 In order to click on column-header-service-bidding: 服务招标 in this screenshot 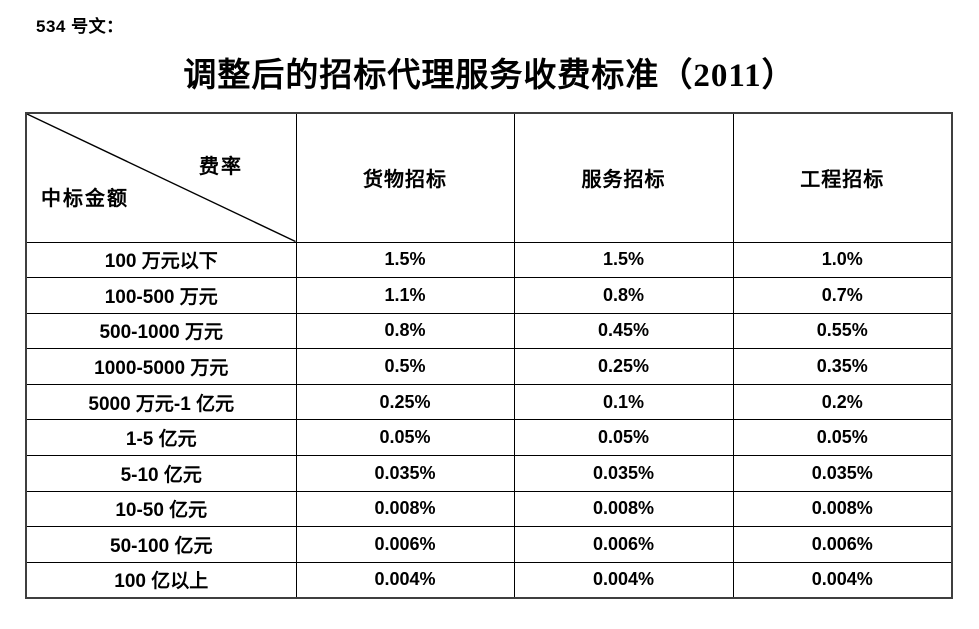, I will do `click(623, 177)`.